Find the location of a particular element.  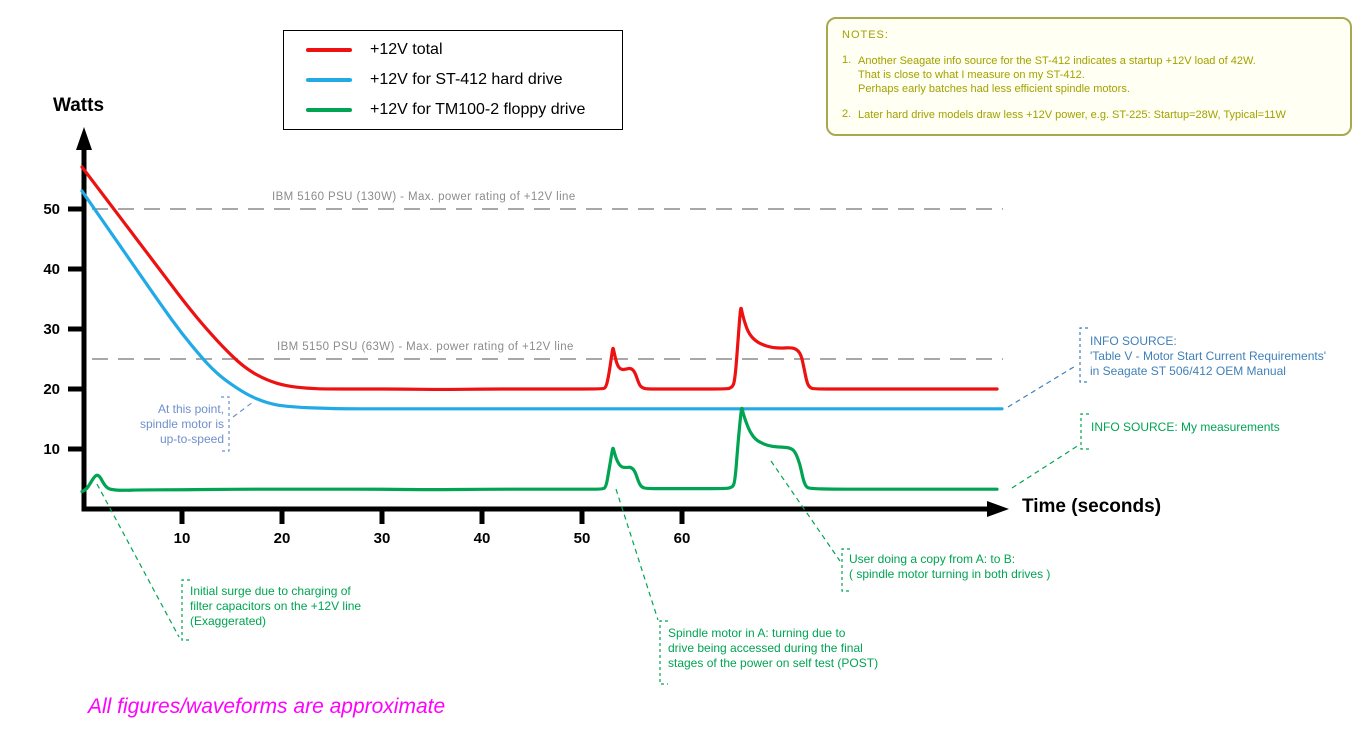

x-tick-label: 30 is located at coordinates (382, 538).